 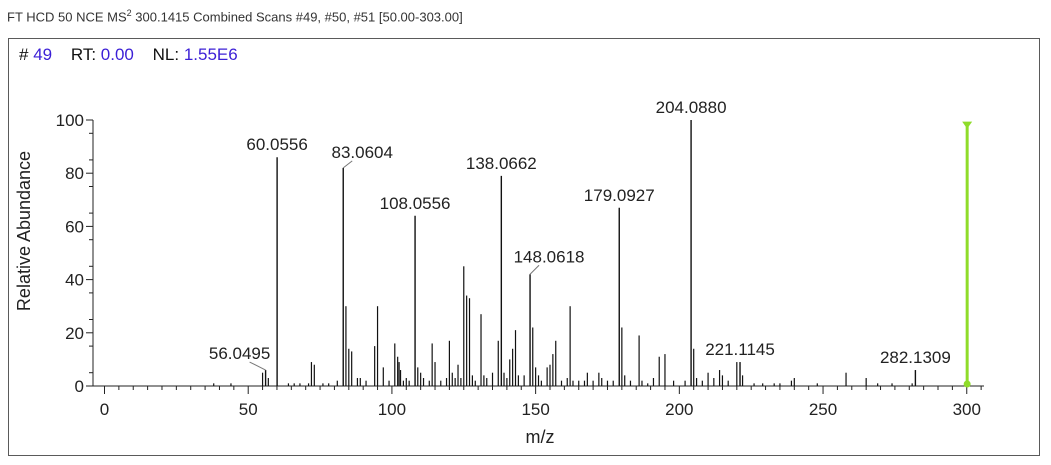 I want to click on scan-number-label: #, so click(x=24, y=54).